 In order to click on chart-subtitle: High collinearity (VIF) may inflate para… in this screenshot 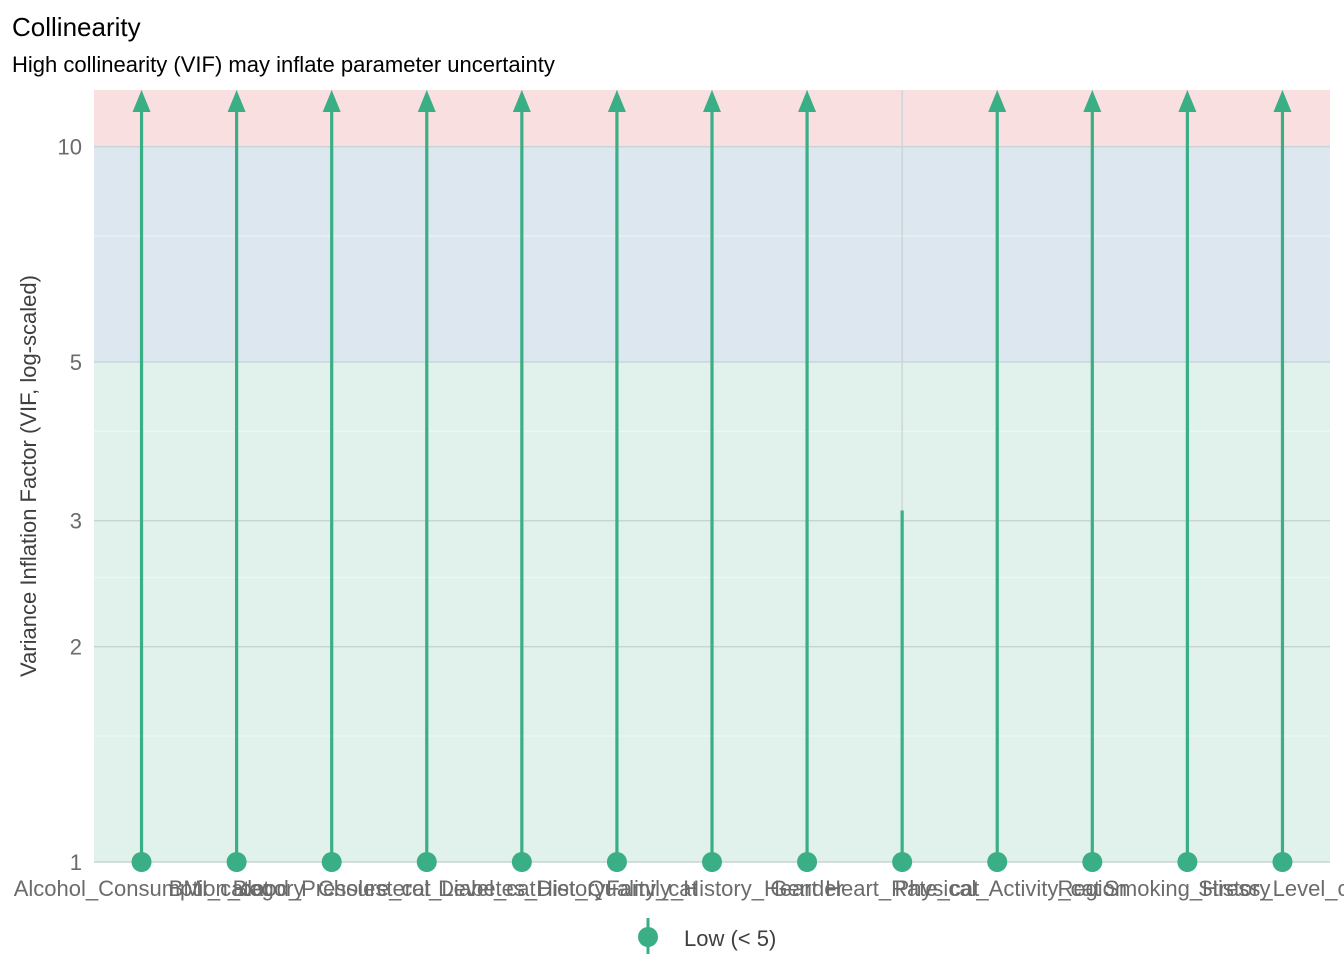, I will do `click(283, 64)`.